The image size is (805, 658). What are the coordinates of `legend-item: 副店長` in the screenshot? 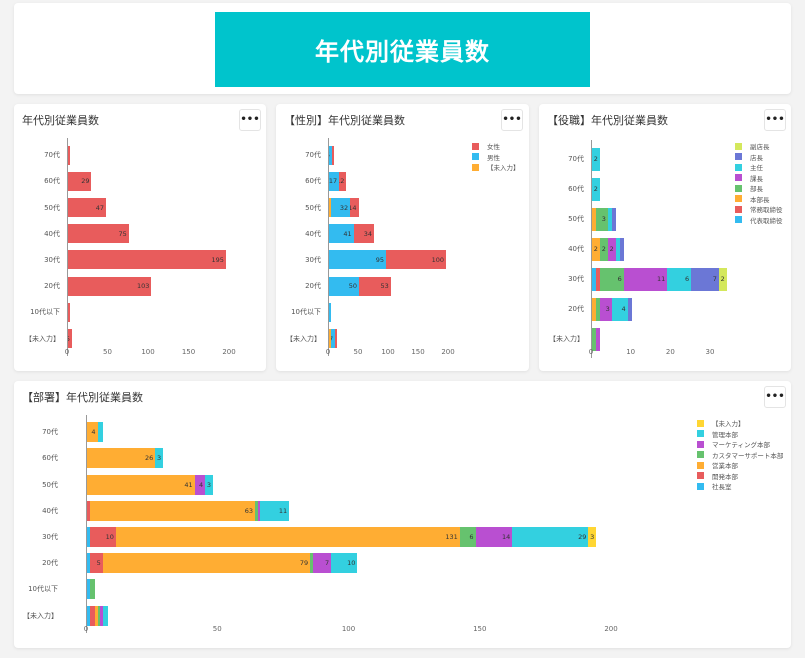 It's located at (759, 146).